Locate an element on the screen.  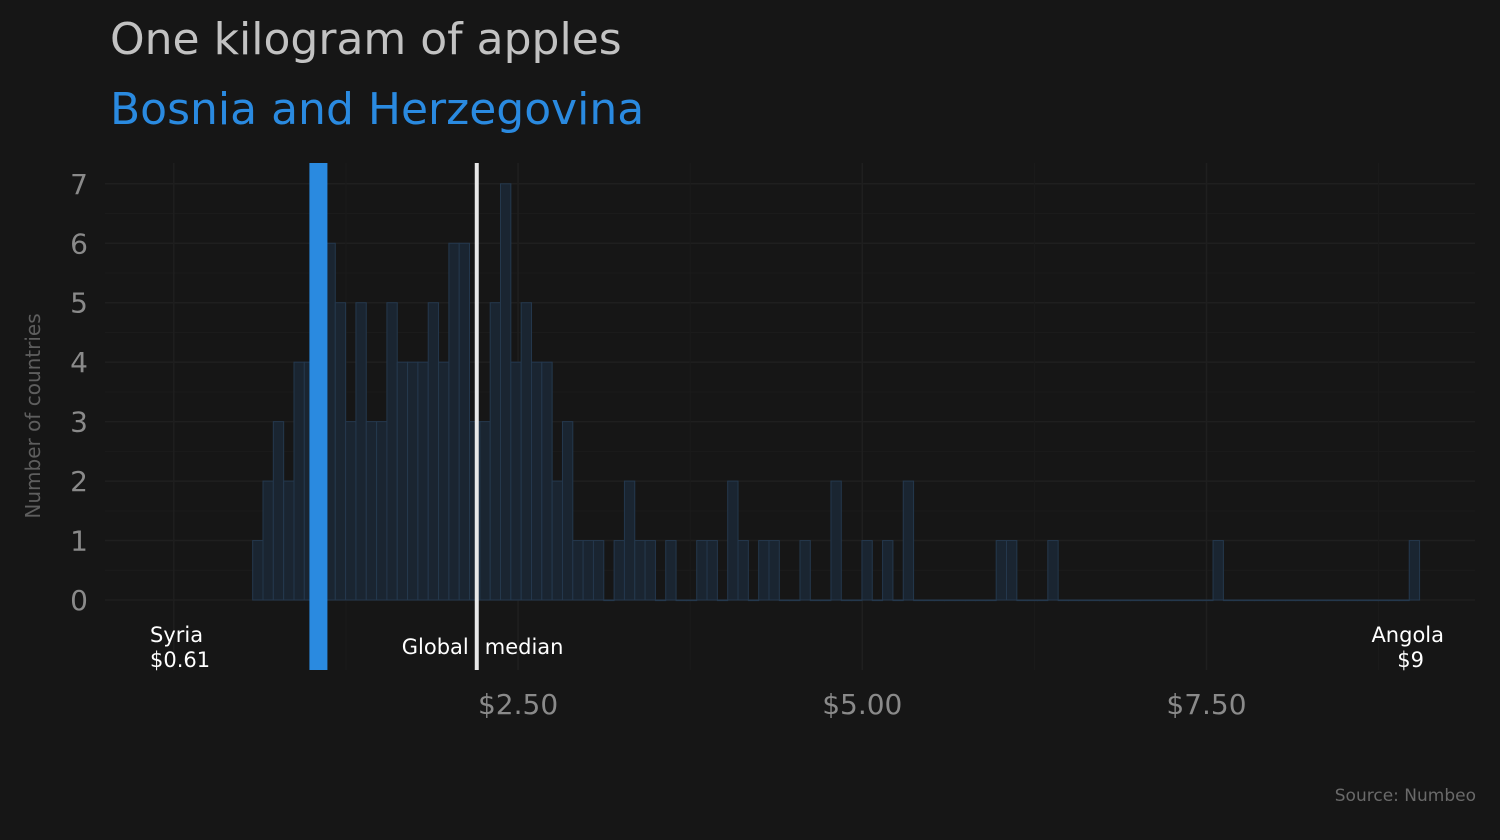
y-tick-label: 0 is located at coordinates (79, 600).